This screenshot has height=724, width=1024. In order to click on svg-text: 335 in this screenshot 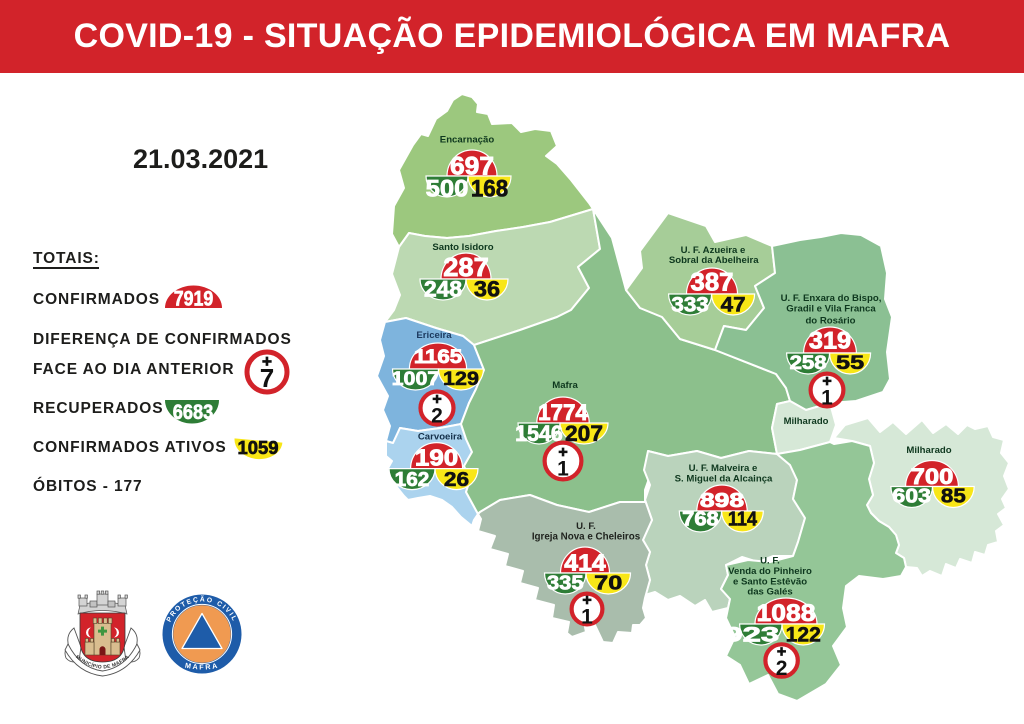, I will do `click(565, 584)`.